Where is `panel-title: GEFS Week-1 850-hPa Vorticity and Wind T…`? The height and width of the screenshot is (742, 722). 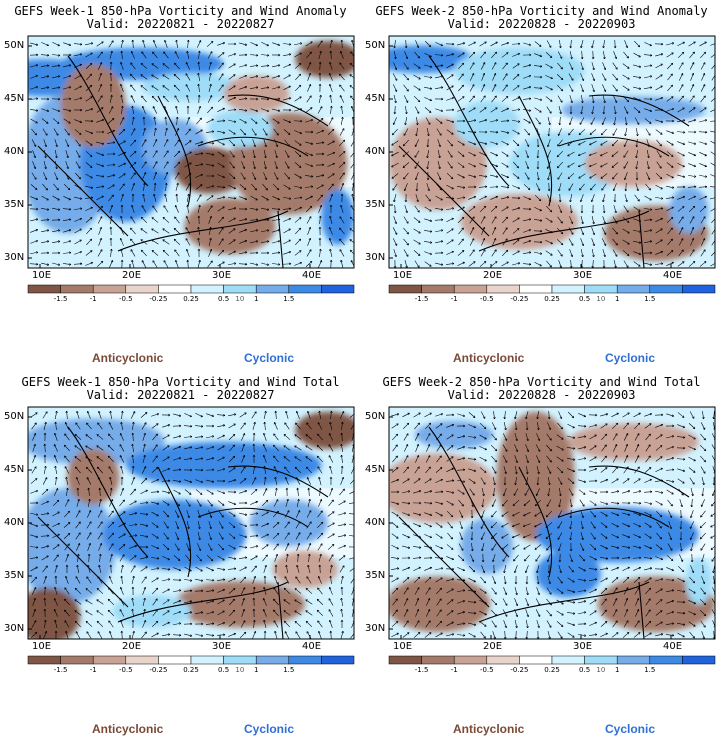 panel-title: GEFS Week-1 850-hPa Vorticity and Wind T… is located at coordinates (180, 382).